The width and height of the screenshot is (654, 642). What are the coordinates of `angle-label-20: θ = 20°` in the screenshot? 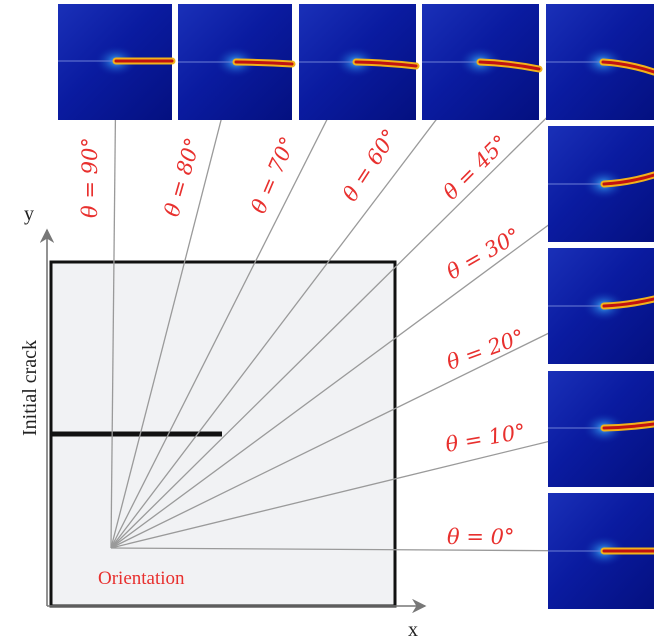 It's located at (486, 350).